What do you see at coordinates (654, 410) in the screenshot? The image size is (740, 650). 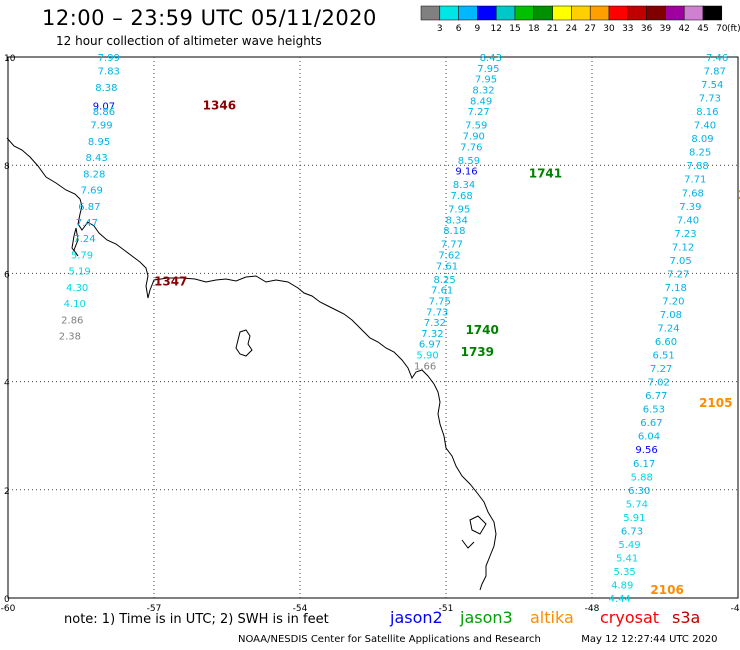 I see `wave-height-value: 6.53` at bounding box center [654, 410].